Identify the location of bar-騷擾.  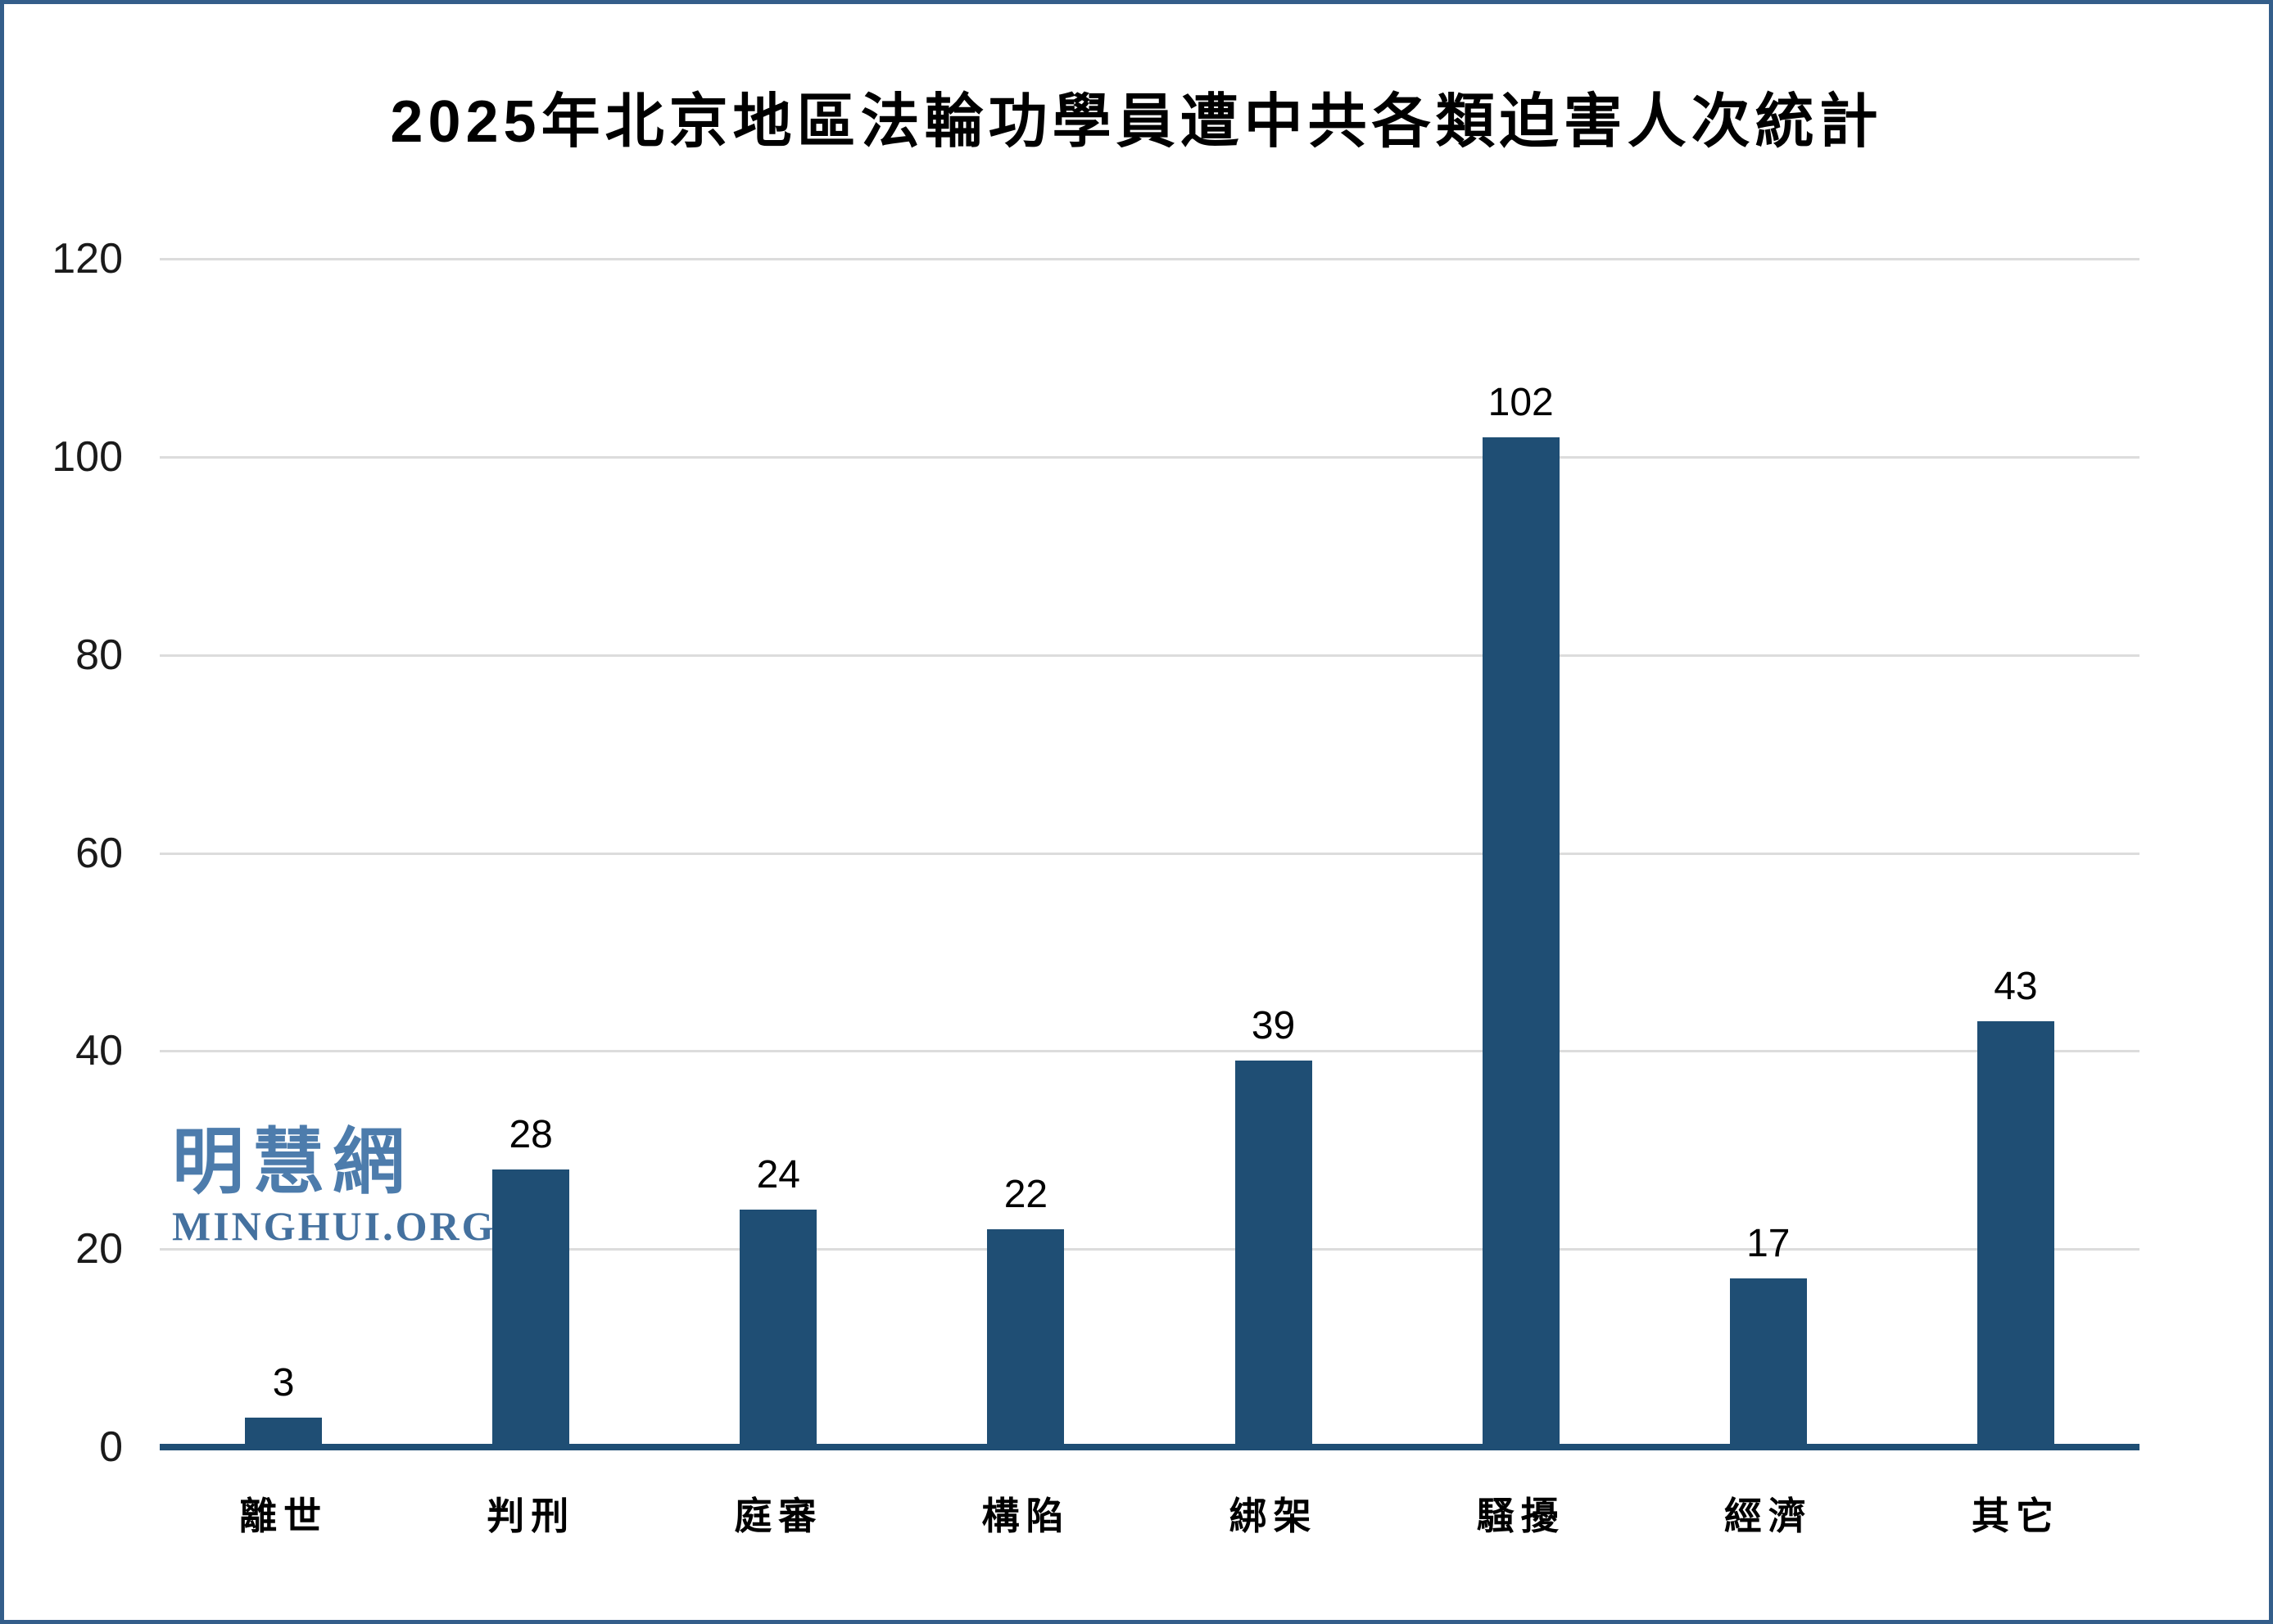
(1521, 942).